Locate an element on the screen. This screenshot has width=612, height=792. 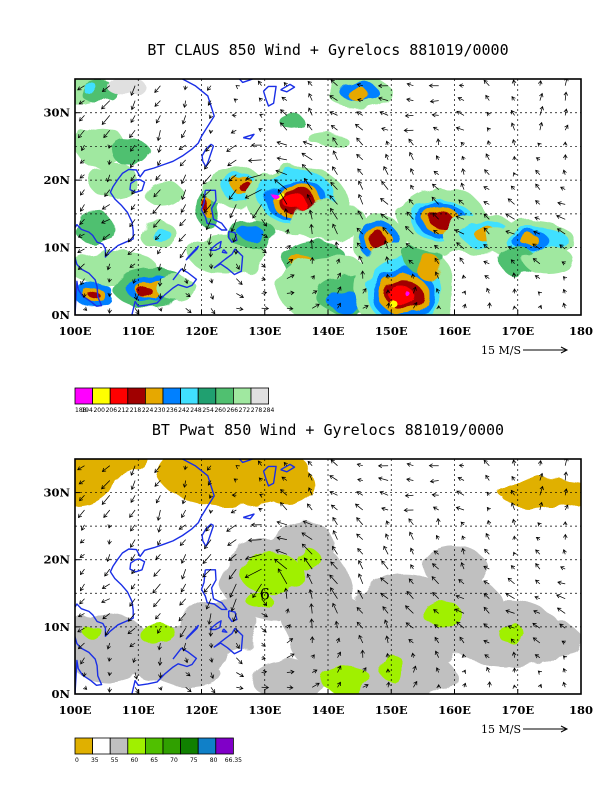
colorbar-label: 224 is located at coordinates (148, 410).